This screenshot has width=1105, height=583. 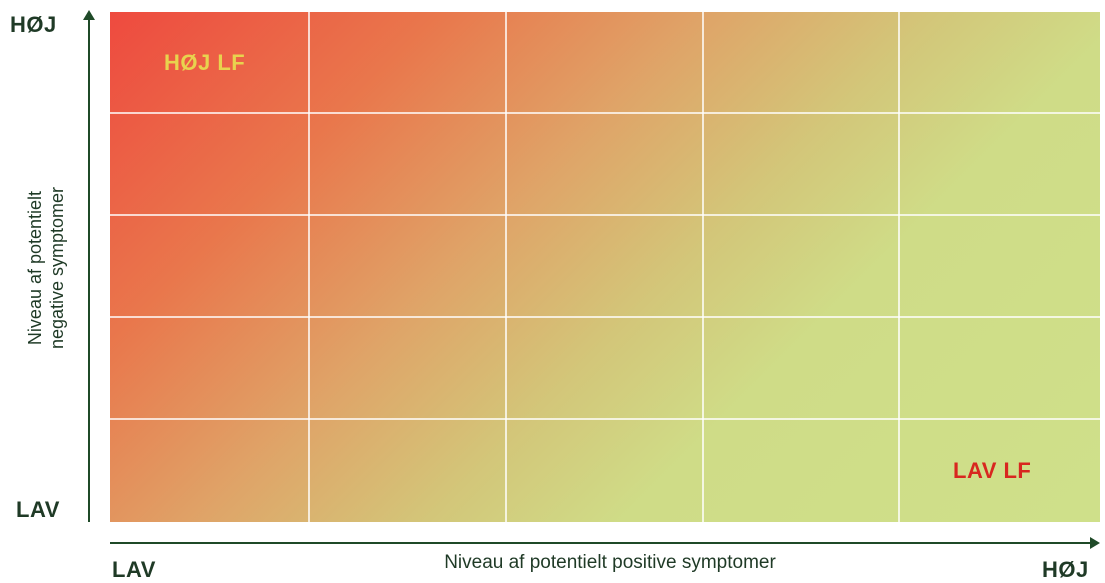 I want to click on low-lf-label: LAV LF, so click(x=992, y=470).